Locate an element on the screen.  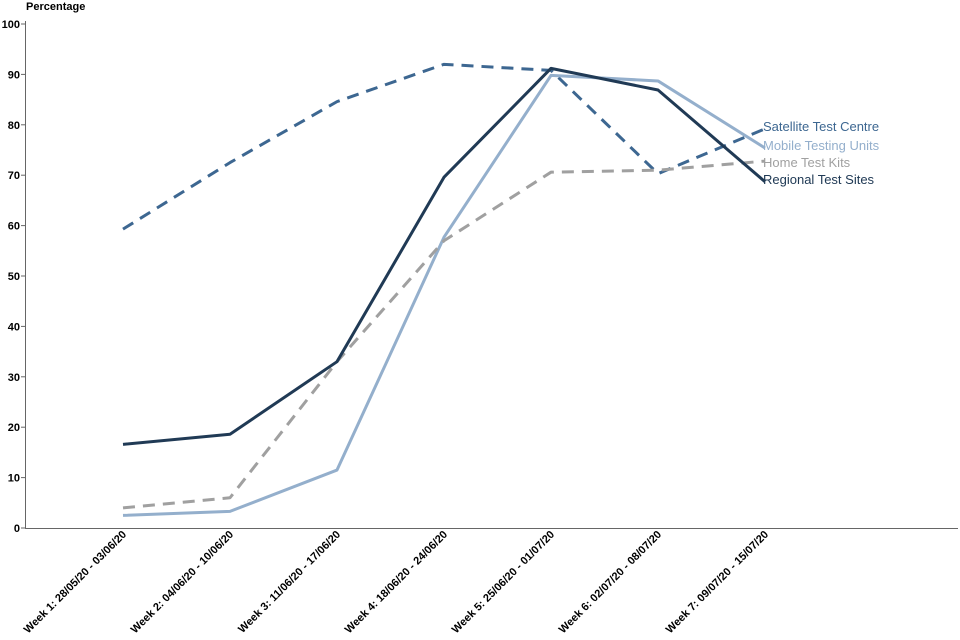
y-tick-label: 20 is located at coordinates (14, 428).